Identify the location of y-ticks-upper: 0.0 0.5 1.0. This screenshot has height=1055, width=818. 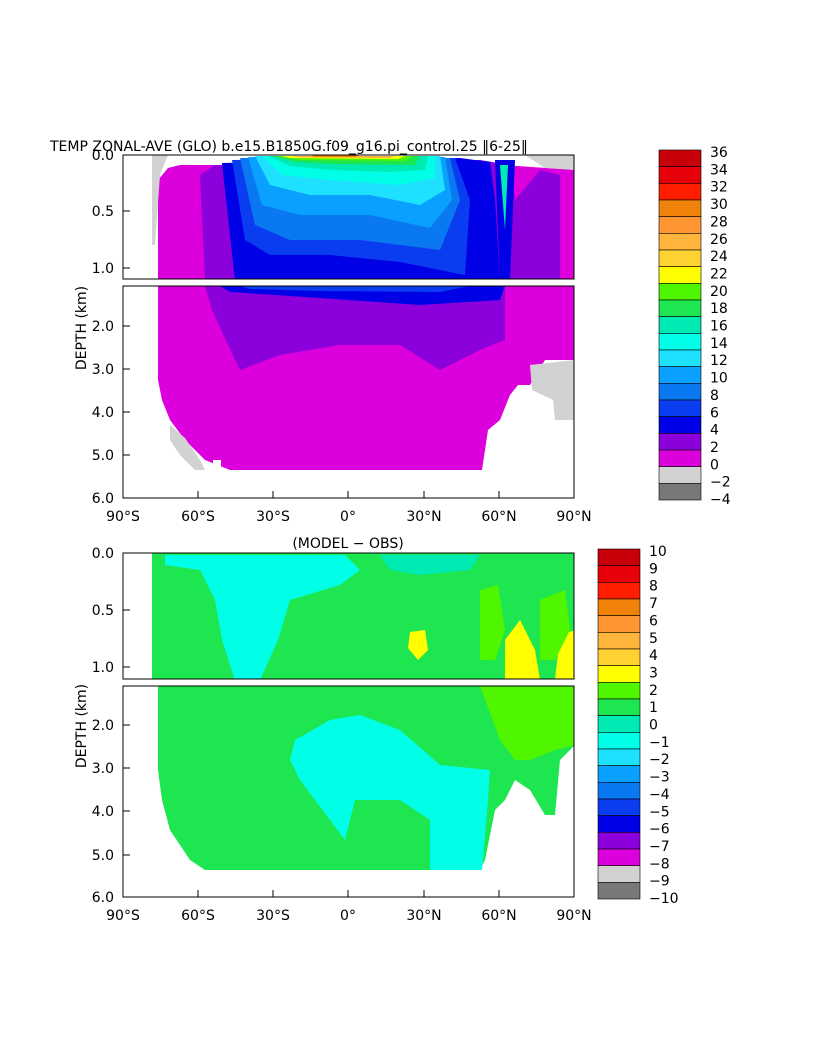
(111, 611).